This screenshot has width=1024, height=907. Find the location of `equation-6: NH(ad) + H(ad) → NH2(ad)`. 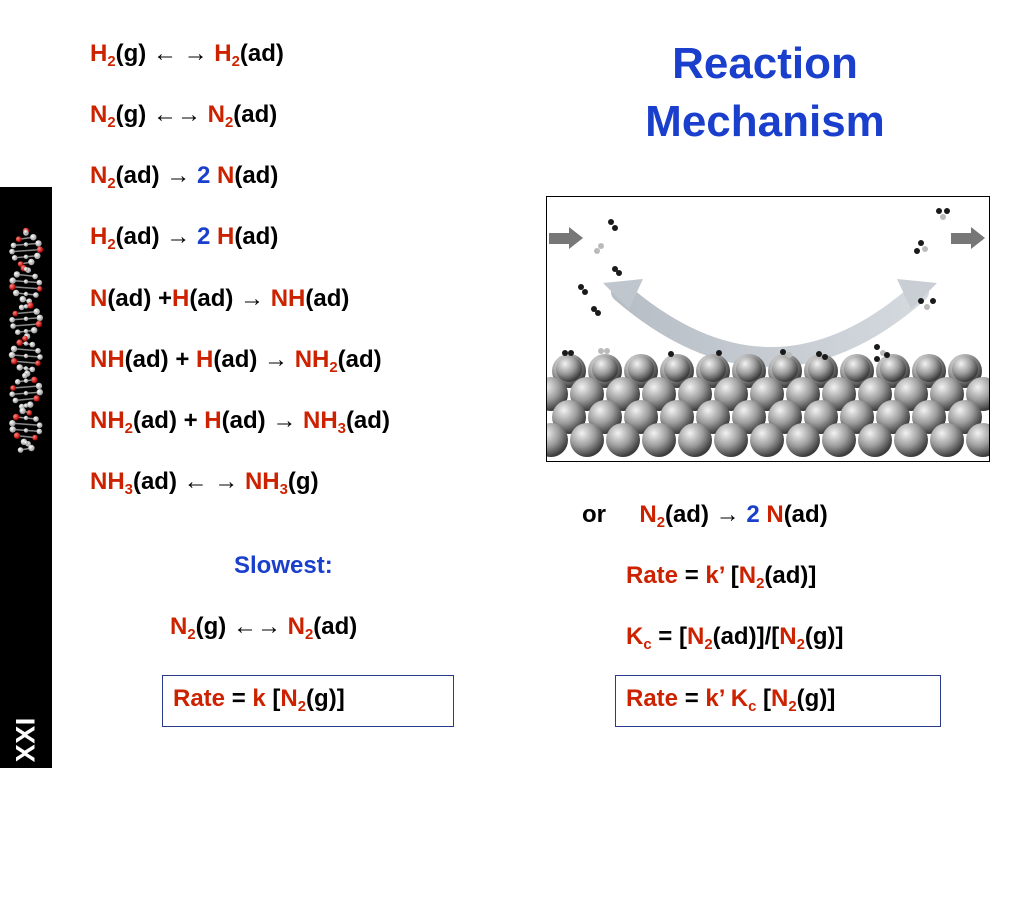

equation-6: NH(ad) + H(ad) → NH2(ad) is located at coordinates (236, 361).